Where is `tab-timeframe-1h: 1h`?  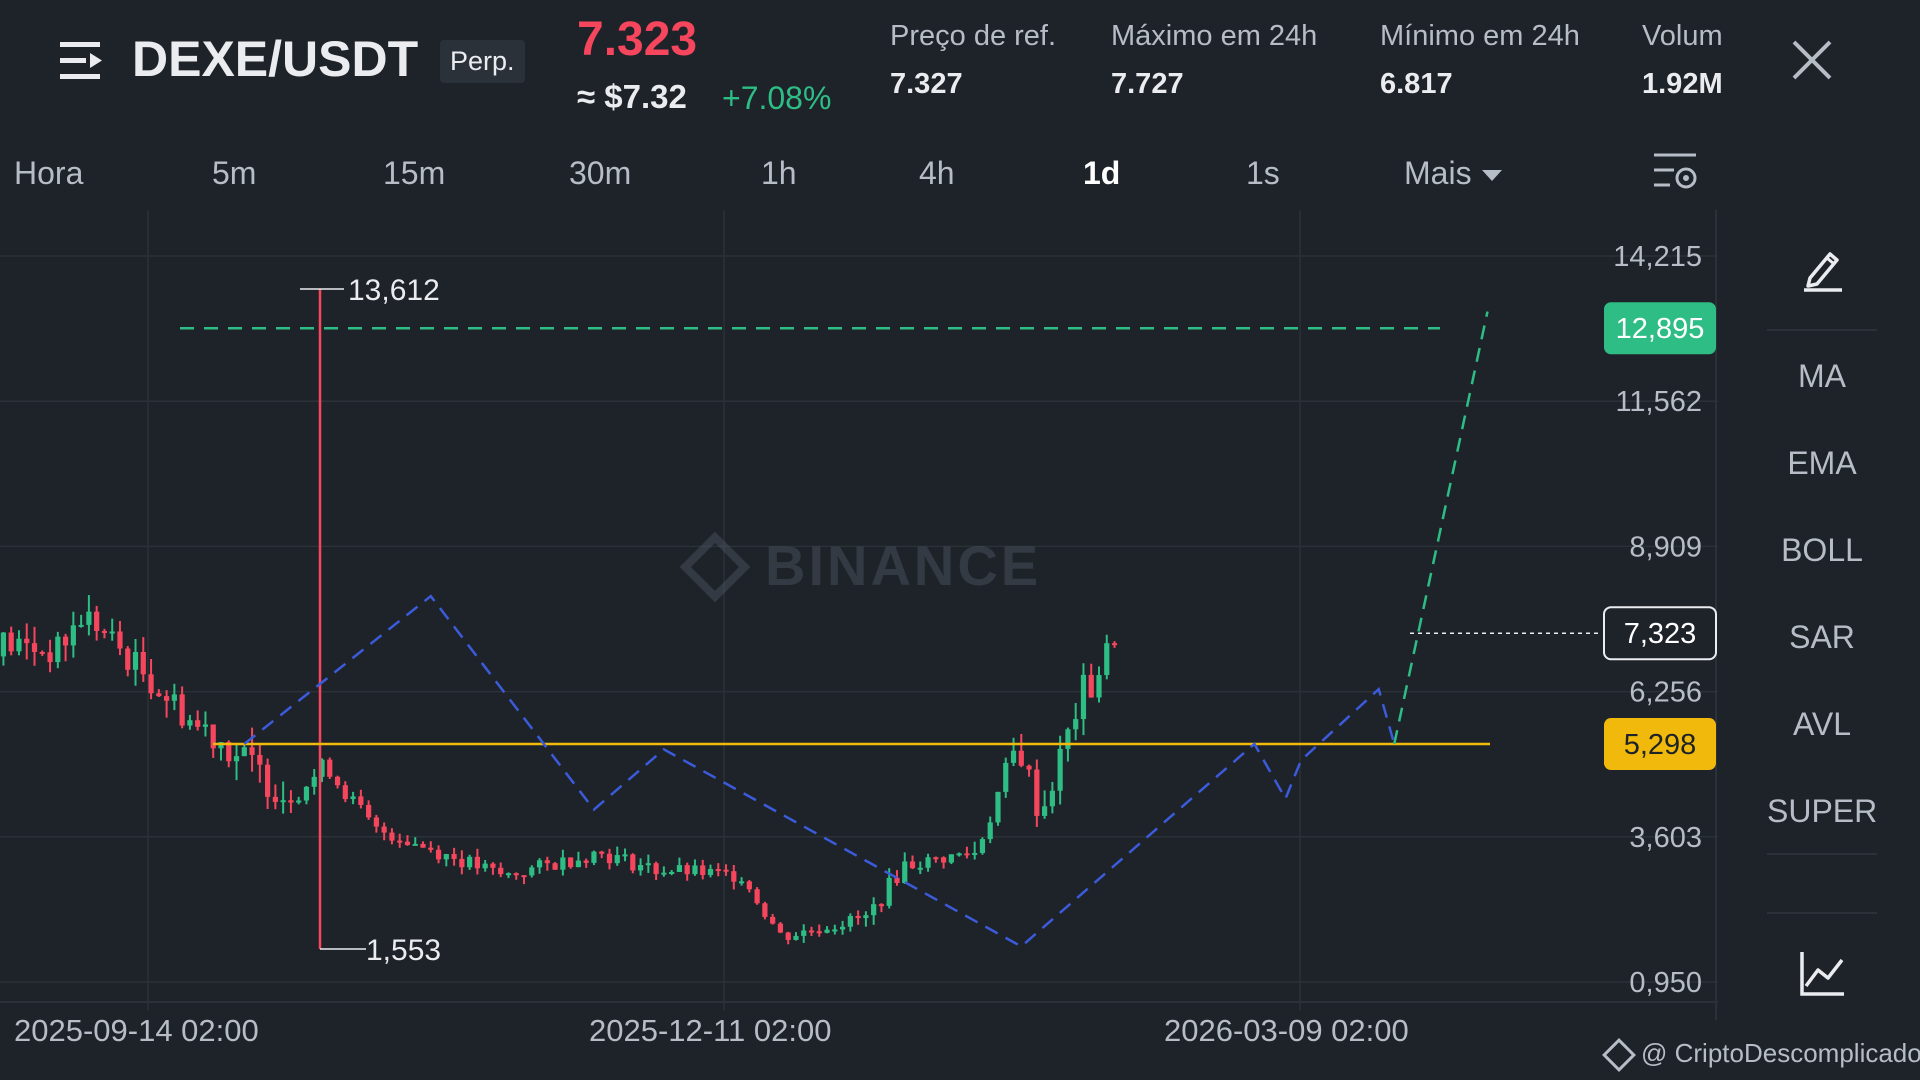
tab-timeframe-1h: 1h is located at coordinates (779, 173).